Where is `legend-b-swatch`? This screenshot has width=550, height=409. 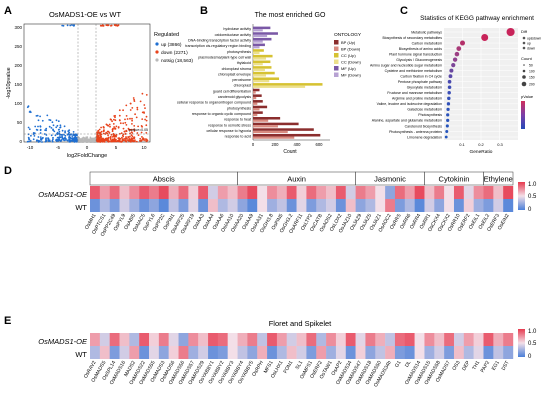 legend-b-swatch is located at coordinates (336, 68).